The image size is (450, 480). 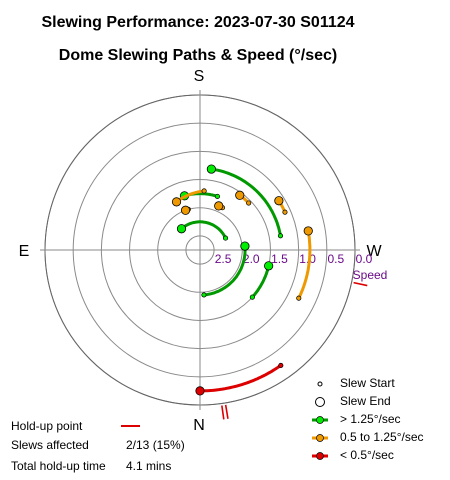 What do you see at coordinates (382, 437) in the screenshot?
I see `legend-medium: 0.5 to 1.25°/sec` at bounding box center [382, 437].